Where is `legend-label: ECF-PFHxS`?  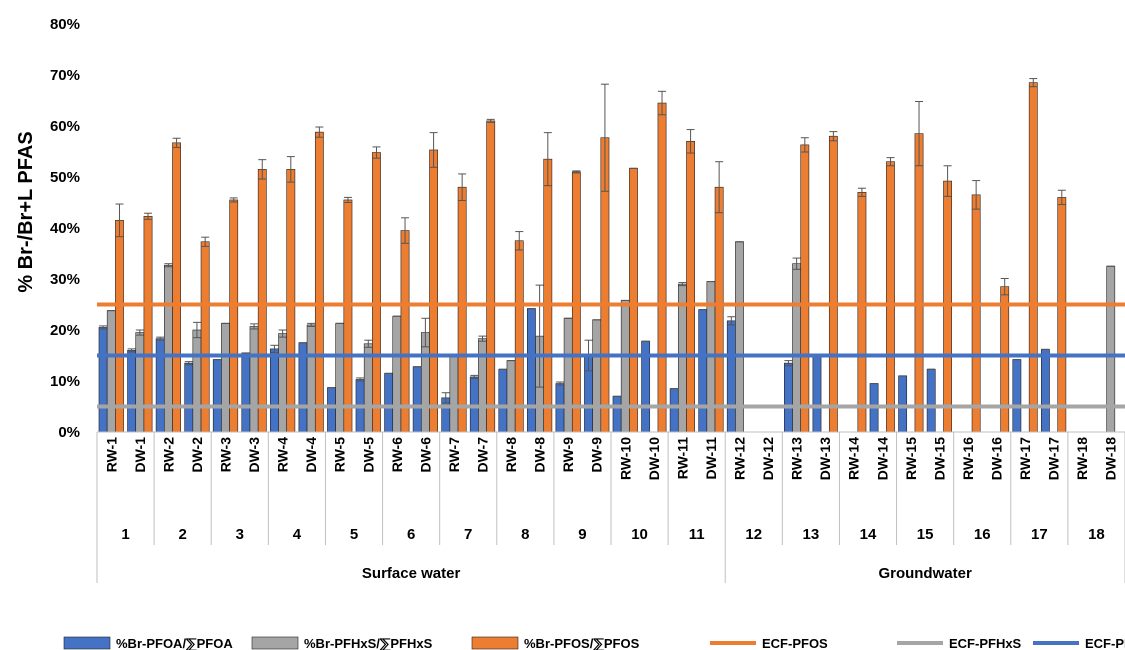 legend-label: ECF-PFHxS is located at coordinates (985, 643).